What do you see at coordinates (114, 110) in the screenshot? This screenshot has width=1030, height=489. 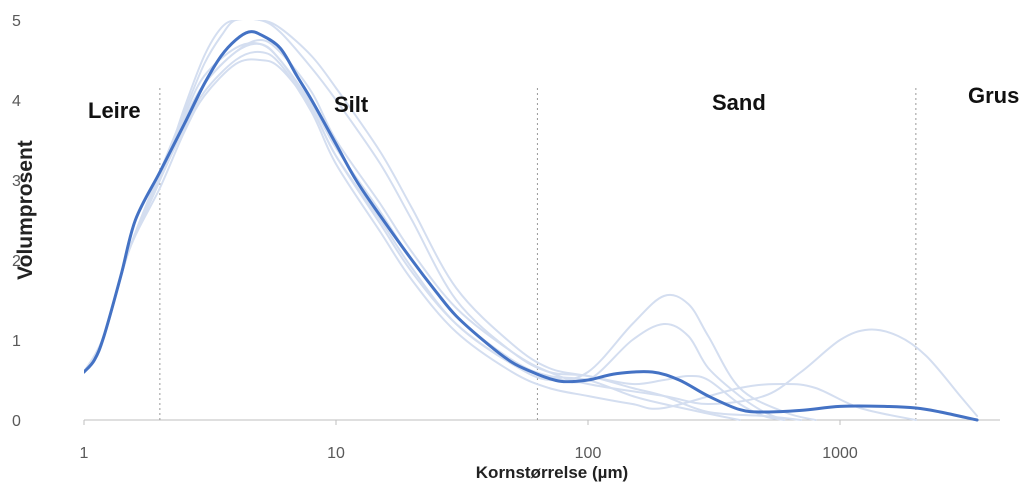 I see `zone-label-leire: Leire` at bounding box center [114, 110].